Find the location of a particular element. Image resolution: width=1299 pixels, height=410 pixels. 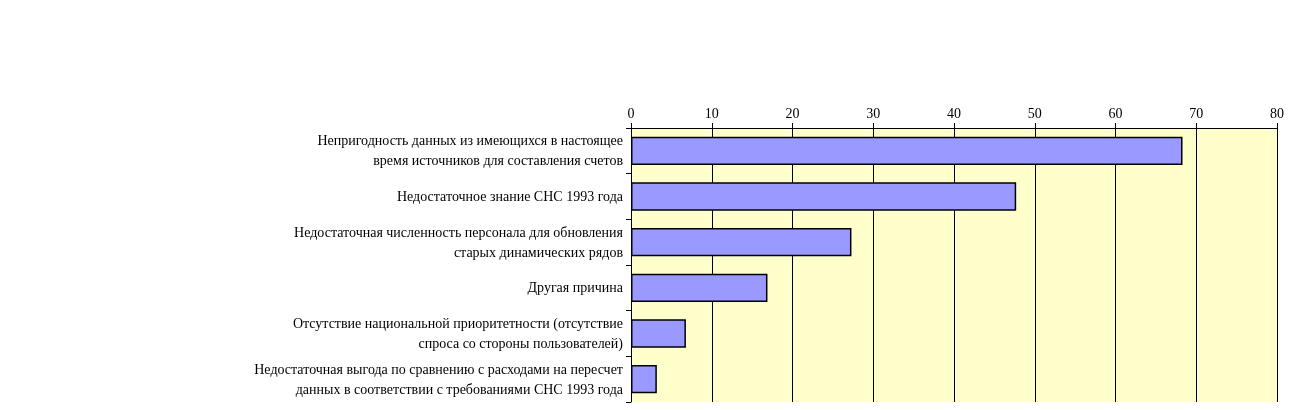

y-tick-label: Другая причина is located at coordinates (575, 288).